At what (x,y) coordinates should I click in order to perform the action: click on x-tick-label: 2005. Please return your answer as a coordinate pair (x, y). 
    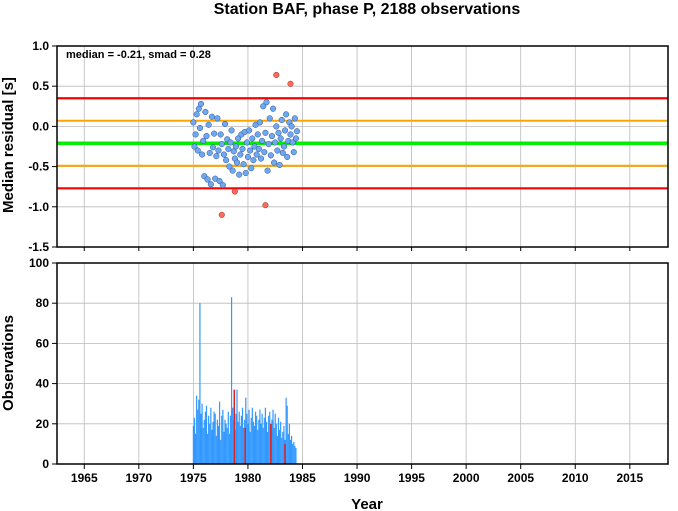
    Looking at the image, I should click on (520, 478).